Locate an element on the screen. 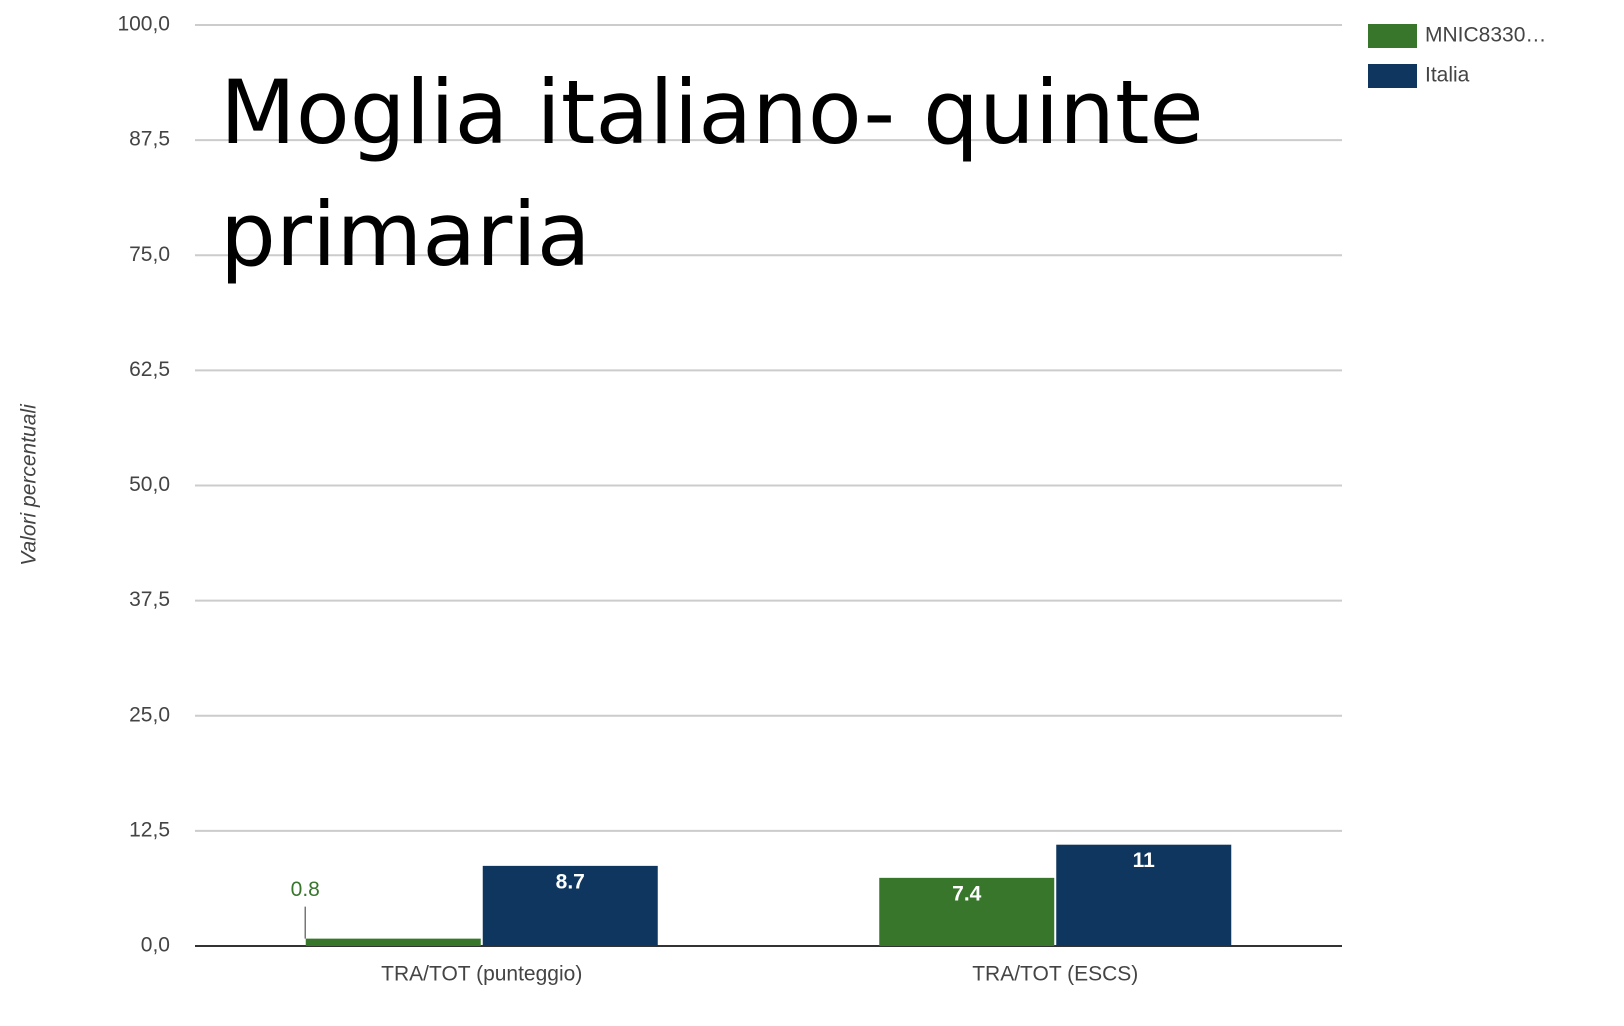  legend-label: Italia is located at coordinates (1447, 75).